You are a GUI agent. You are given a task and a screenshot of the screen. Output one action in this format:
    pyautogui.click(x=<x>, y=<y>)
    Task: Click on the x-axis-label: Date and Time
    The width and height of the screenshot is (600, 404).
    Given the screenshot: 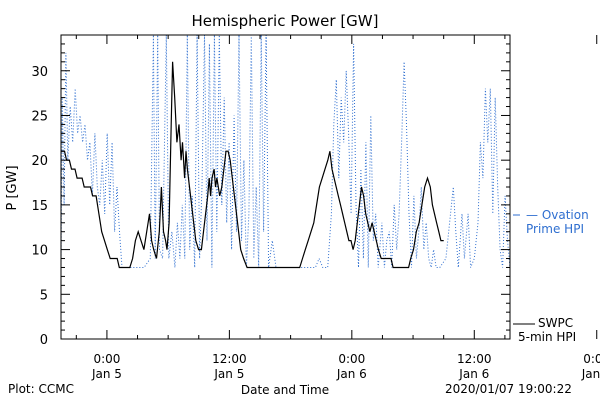 What is the action you would take?
    pyautogui.click(x=285, y=390)
    